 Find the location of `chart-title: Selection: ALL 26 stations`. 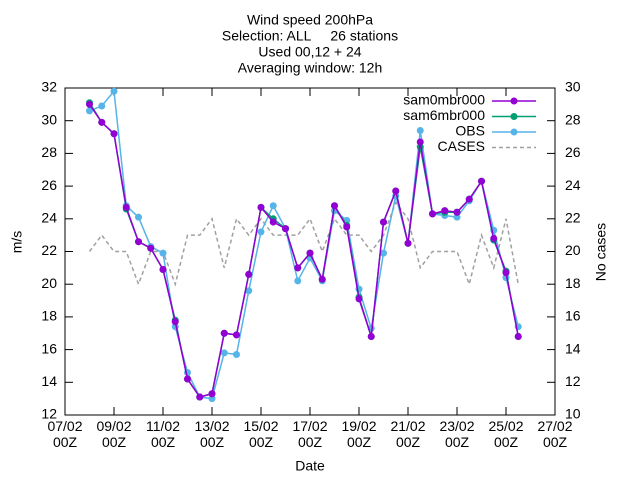

chart-title: Selection: ALL 26 stations is located at coordinates (310, 36).